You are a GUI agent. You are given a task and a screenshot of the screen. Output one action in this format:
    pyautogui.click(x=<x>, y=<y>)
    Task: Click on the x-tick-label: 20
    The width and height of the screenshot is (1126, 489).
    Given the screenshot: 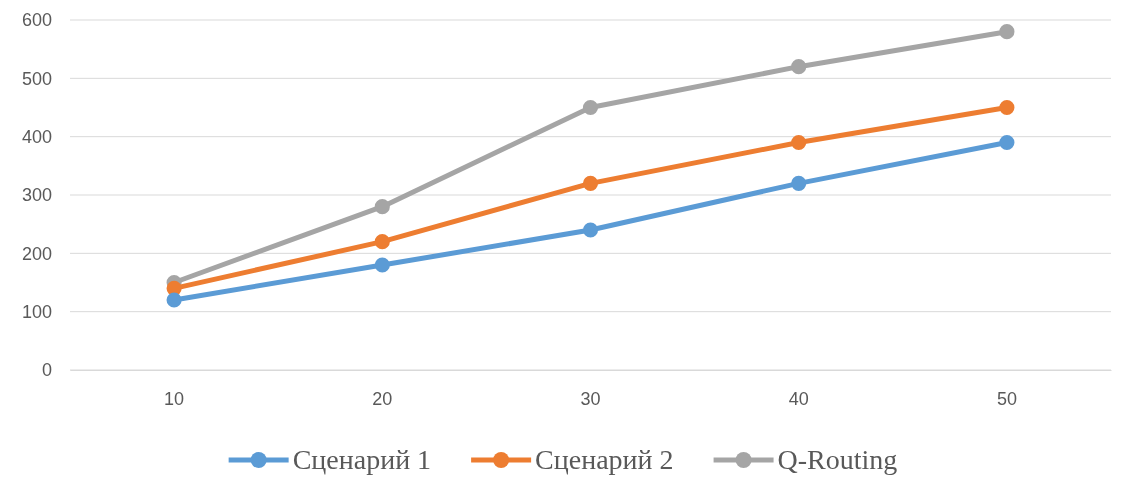 What is the action you would take?
    pyautogui.click(x=382, y=398)
    